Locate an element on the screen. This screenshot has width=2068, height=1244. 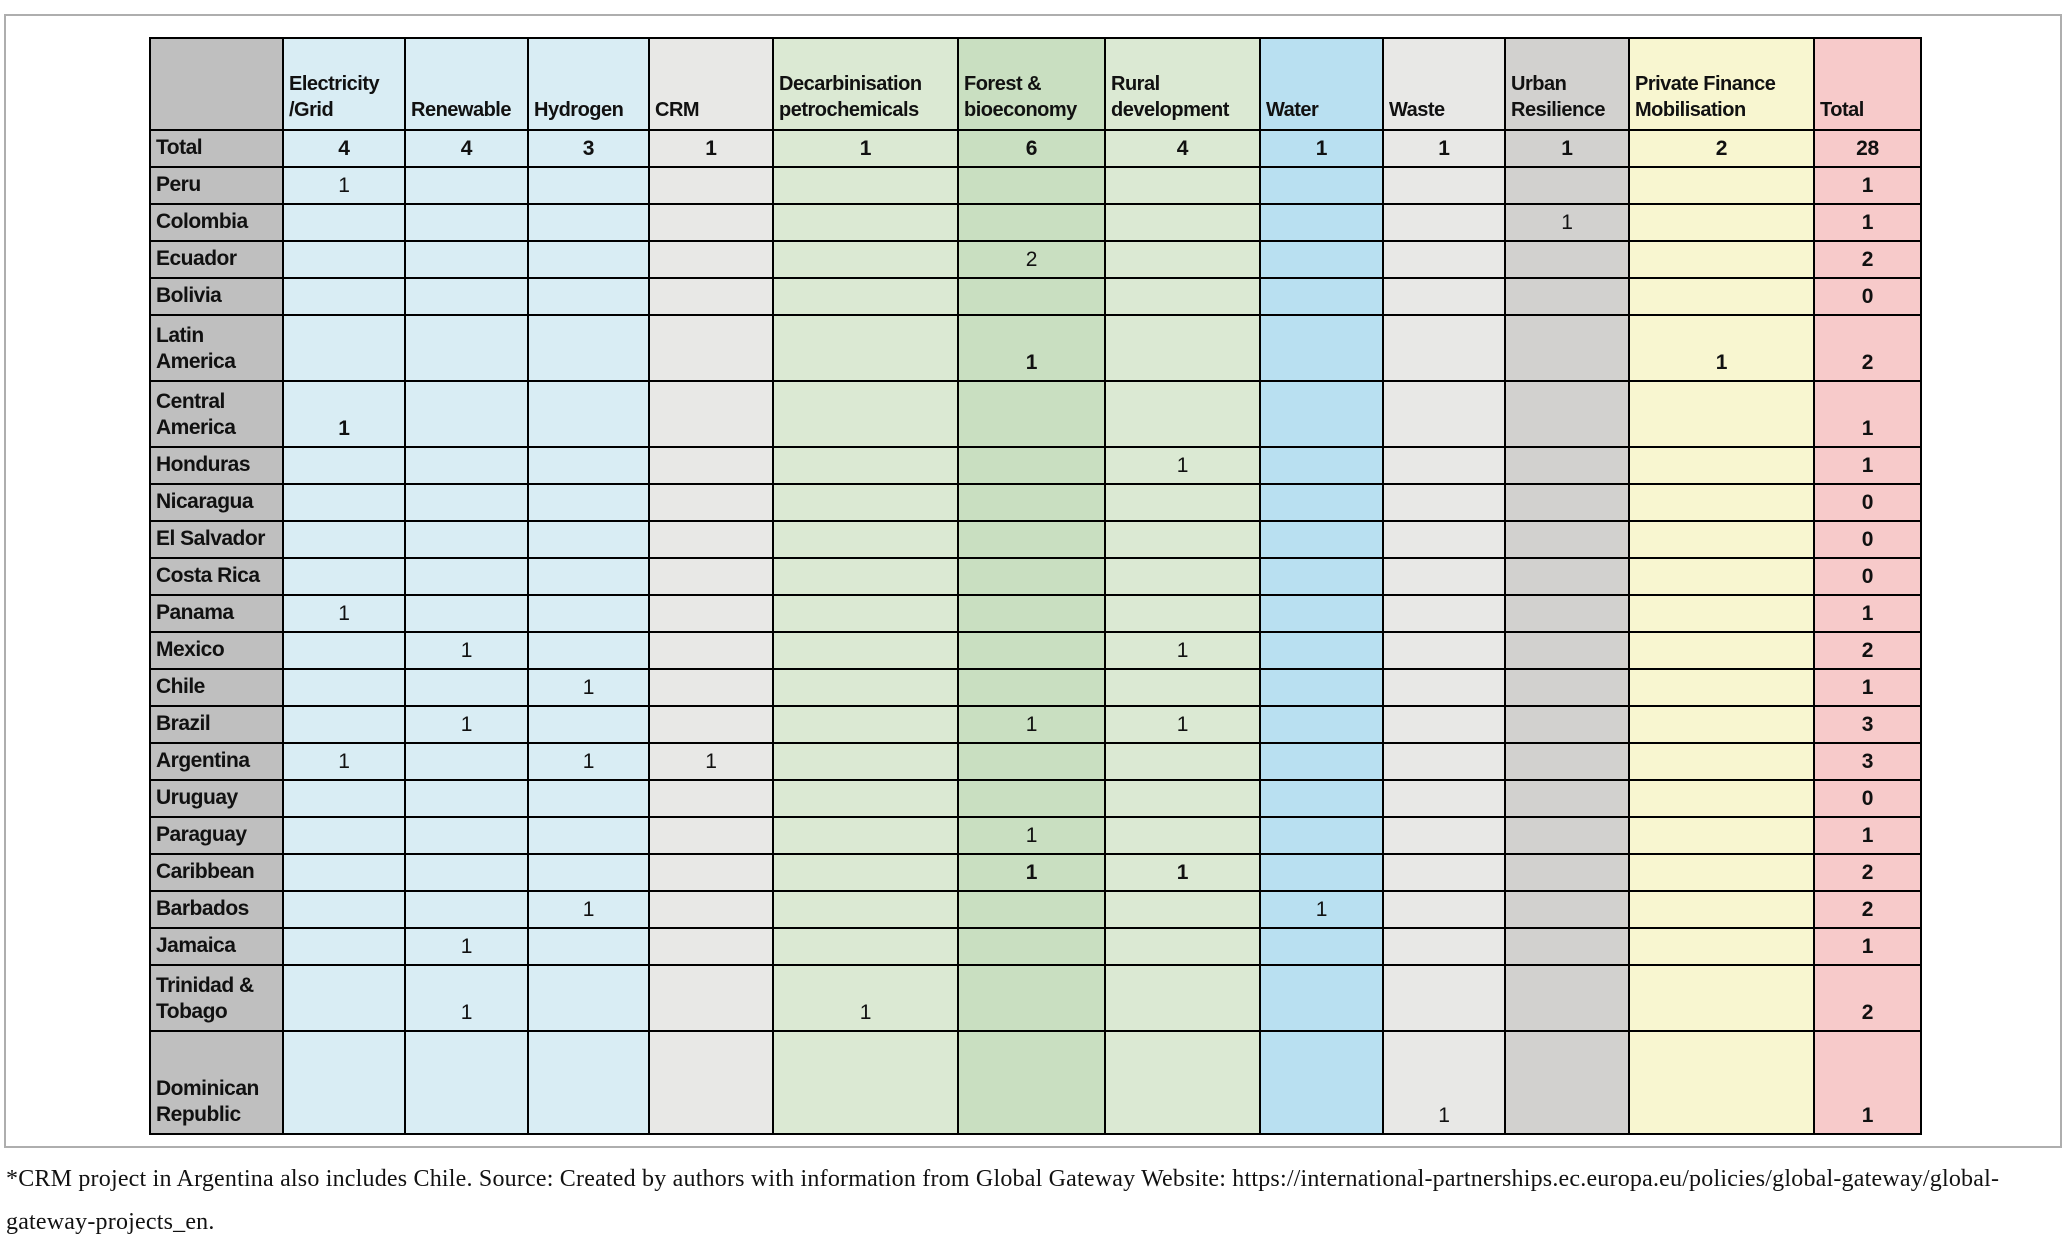
table-row: Brazil 1 1 1 3 is located at coordinates (1035, 724).